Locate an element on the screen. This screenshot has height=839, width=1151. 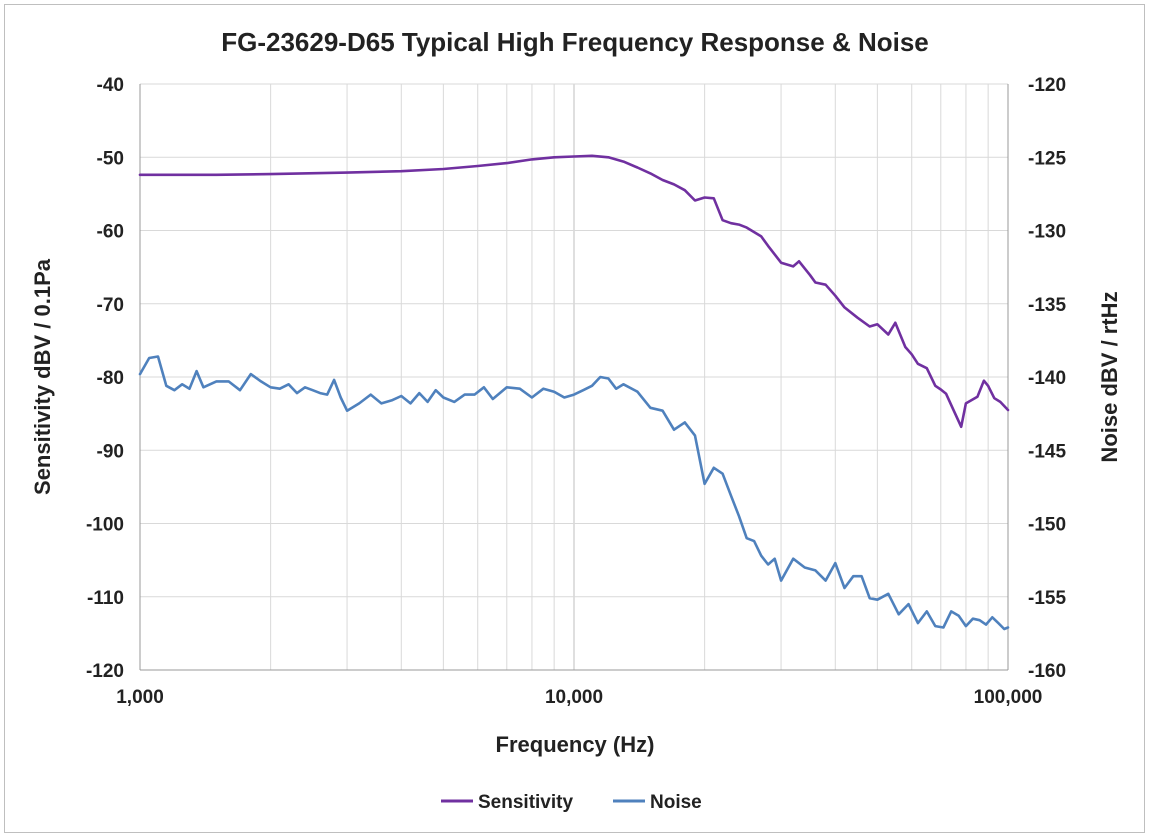
y-left-tick-label: -50 is located at coordinates (110, 158).